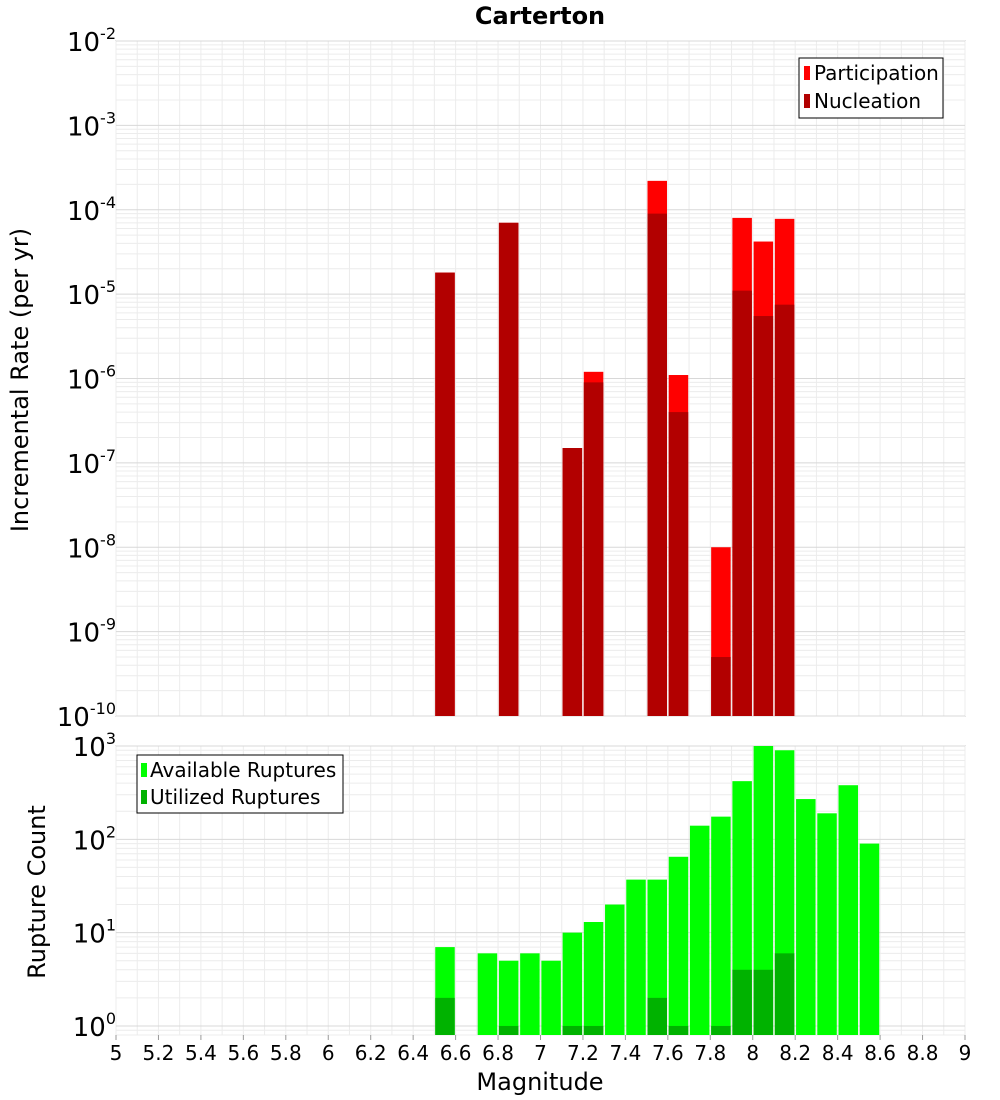 This screenshot has height=1100, width=1000. What do you see at coordinates (94, 746) in the screenshot?
I see `y-tick-label: 10³` at bounding box center [94, 746].